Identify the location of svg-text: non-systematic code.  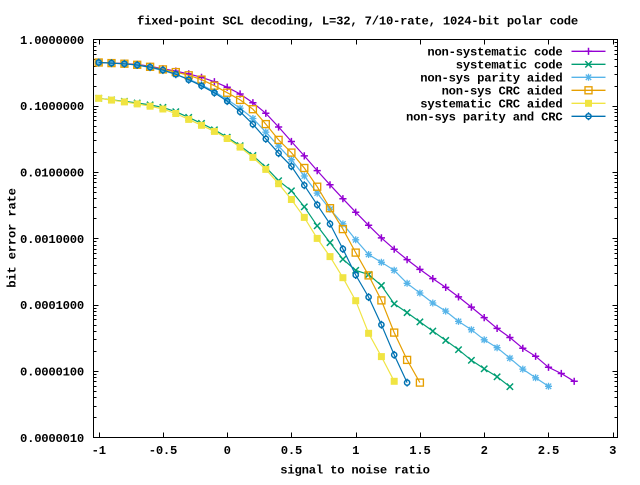
(494, 52).